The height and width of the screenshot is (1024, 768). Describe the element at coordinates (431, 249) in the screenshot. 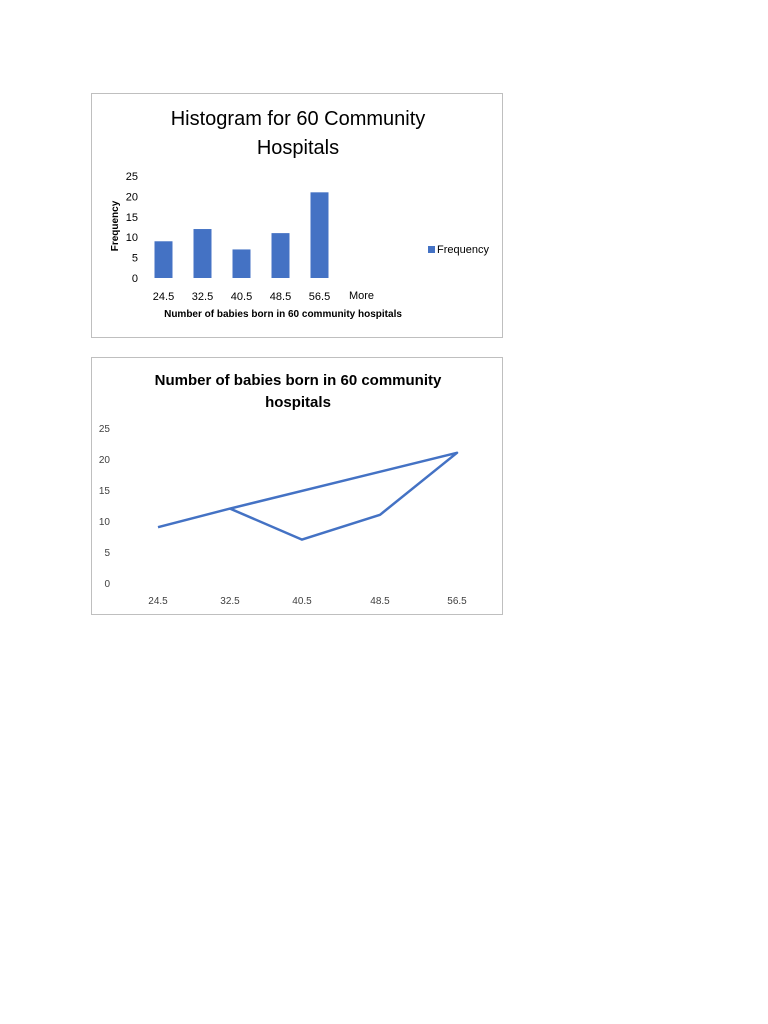

I see `legend-swatch` at that location.